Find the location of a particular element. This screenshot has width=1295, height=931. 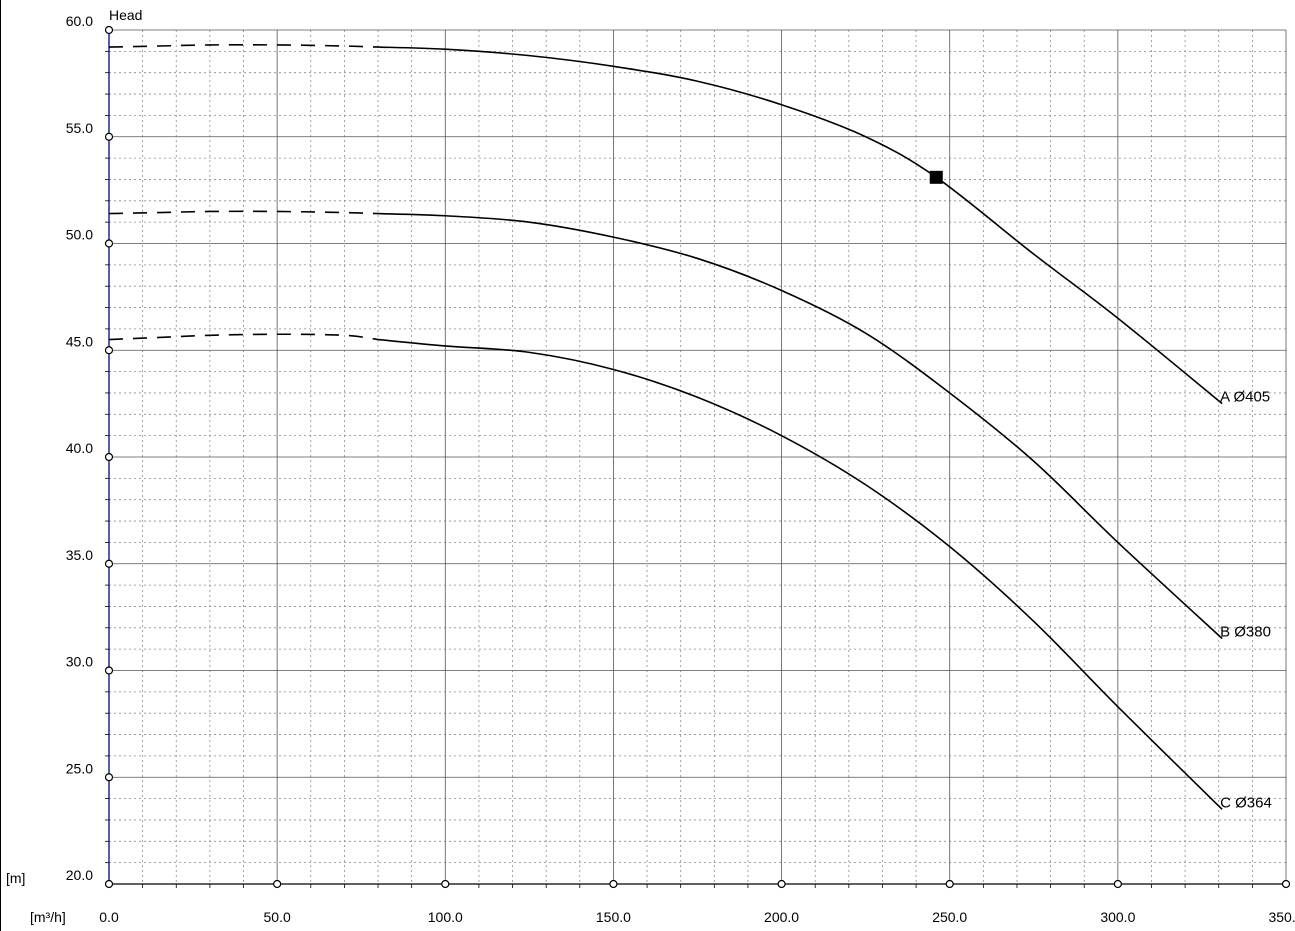

y-tick-label: 20.0 is located at coordinates (79, 875).